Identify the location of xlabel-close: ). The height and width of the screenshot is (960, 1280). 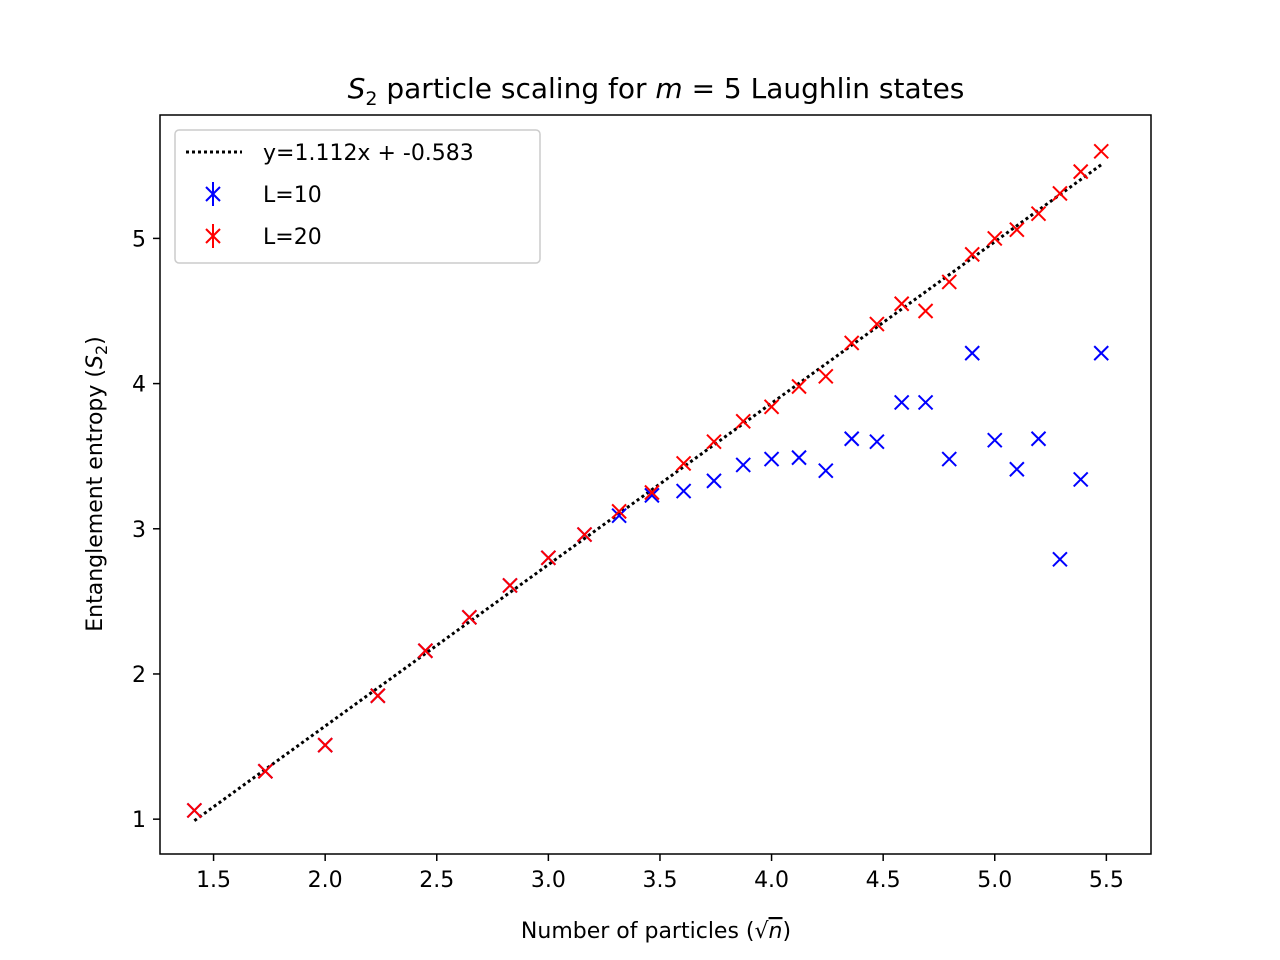
(786, 931).